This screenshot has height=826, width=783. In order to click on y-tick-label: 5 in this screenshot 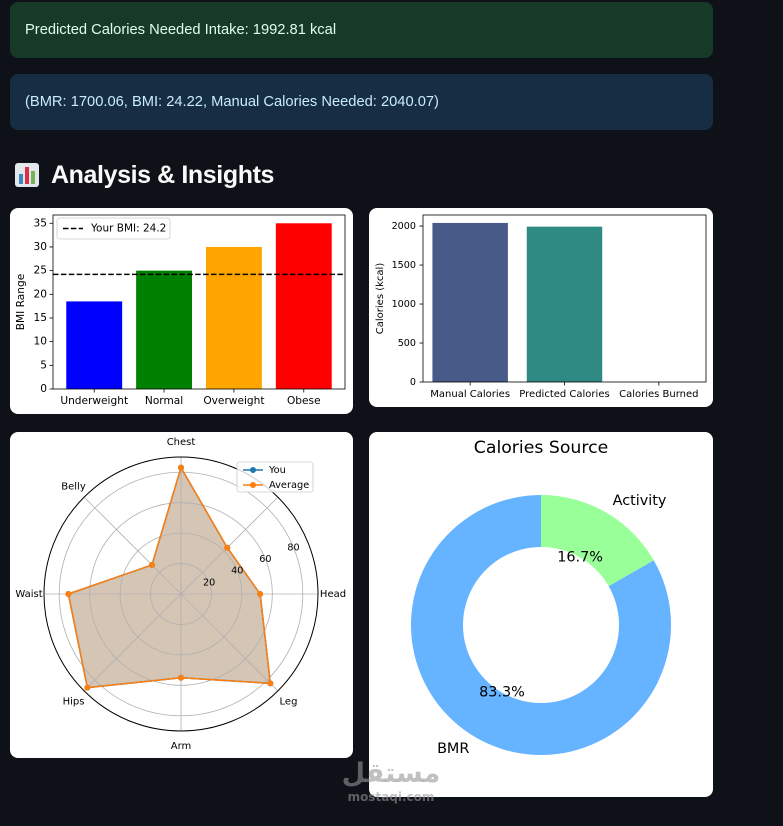, I will do `click(43, 365)`.